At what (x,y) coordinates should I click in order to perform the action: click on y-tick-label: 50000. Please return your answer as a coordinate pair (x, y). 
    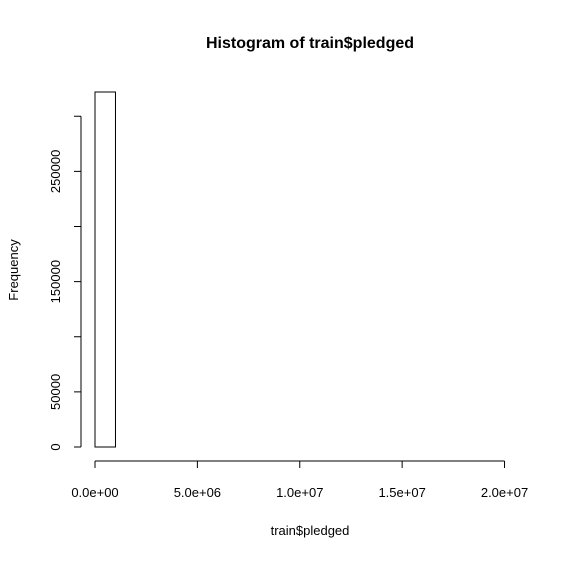
    Looking at the image, I should click on (55, 392).